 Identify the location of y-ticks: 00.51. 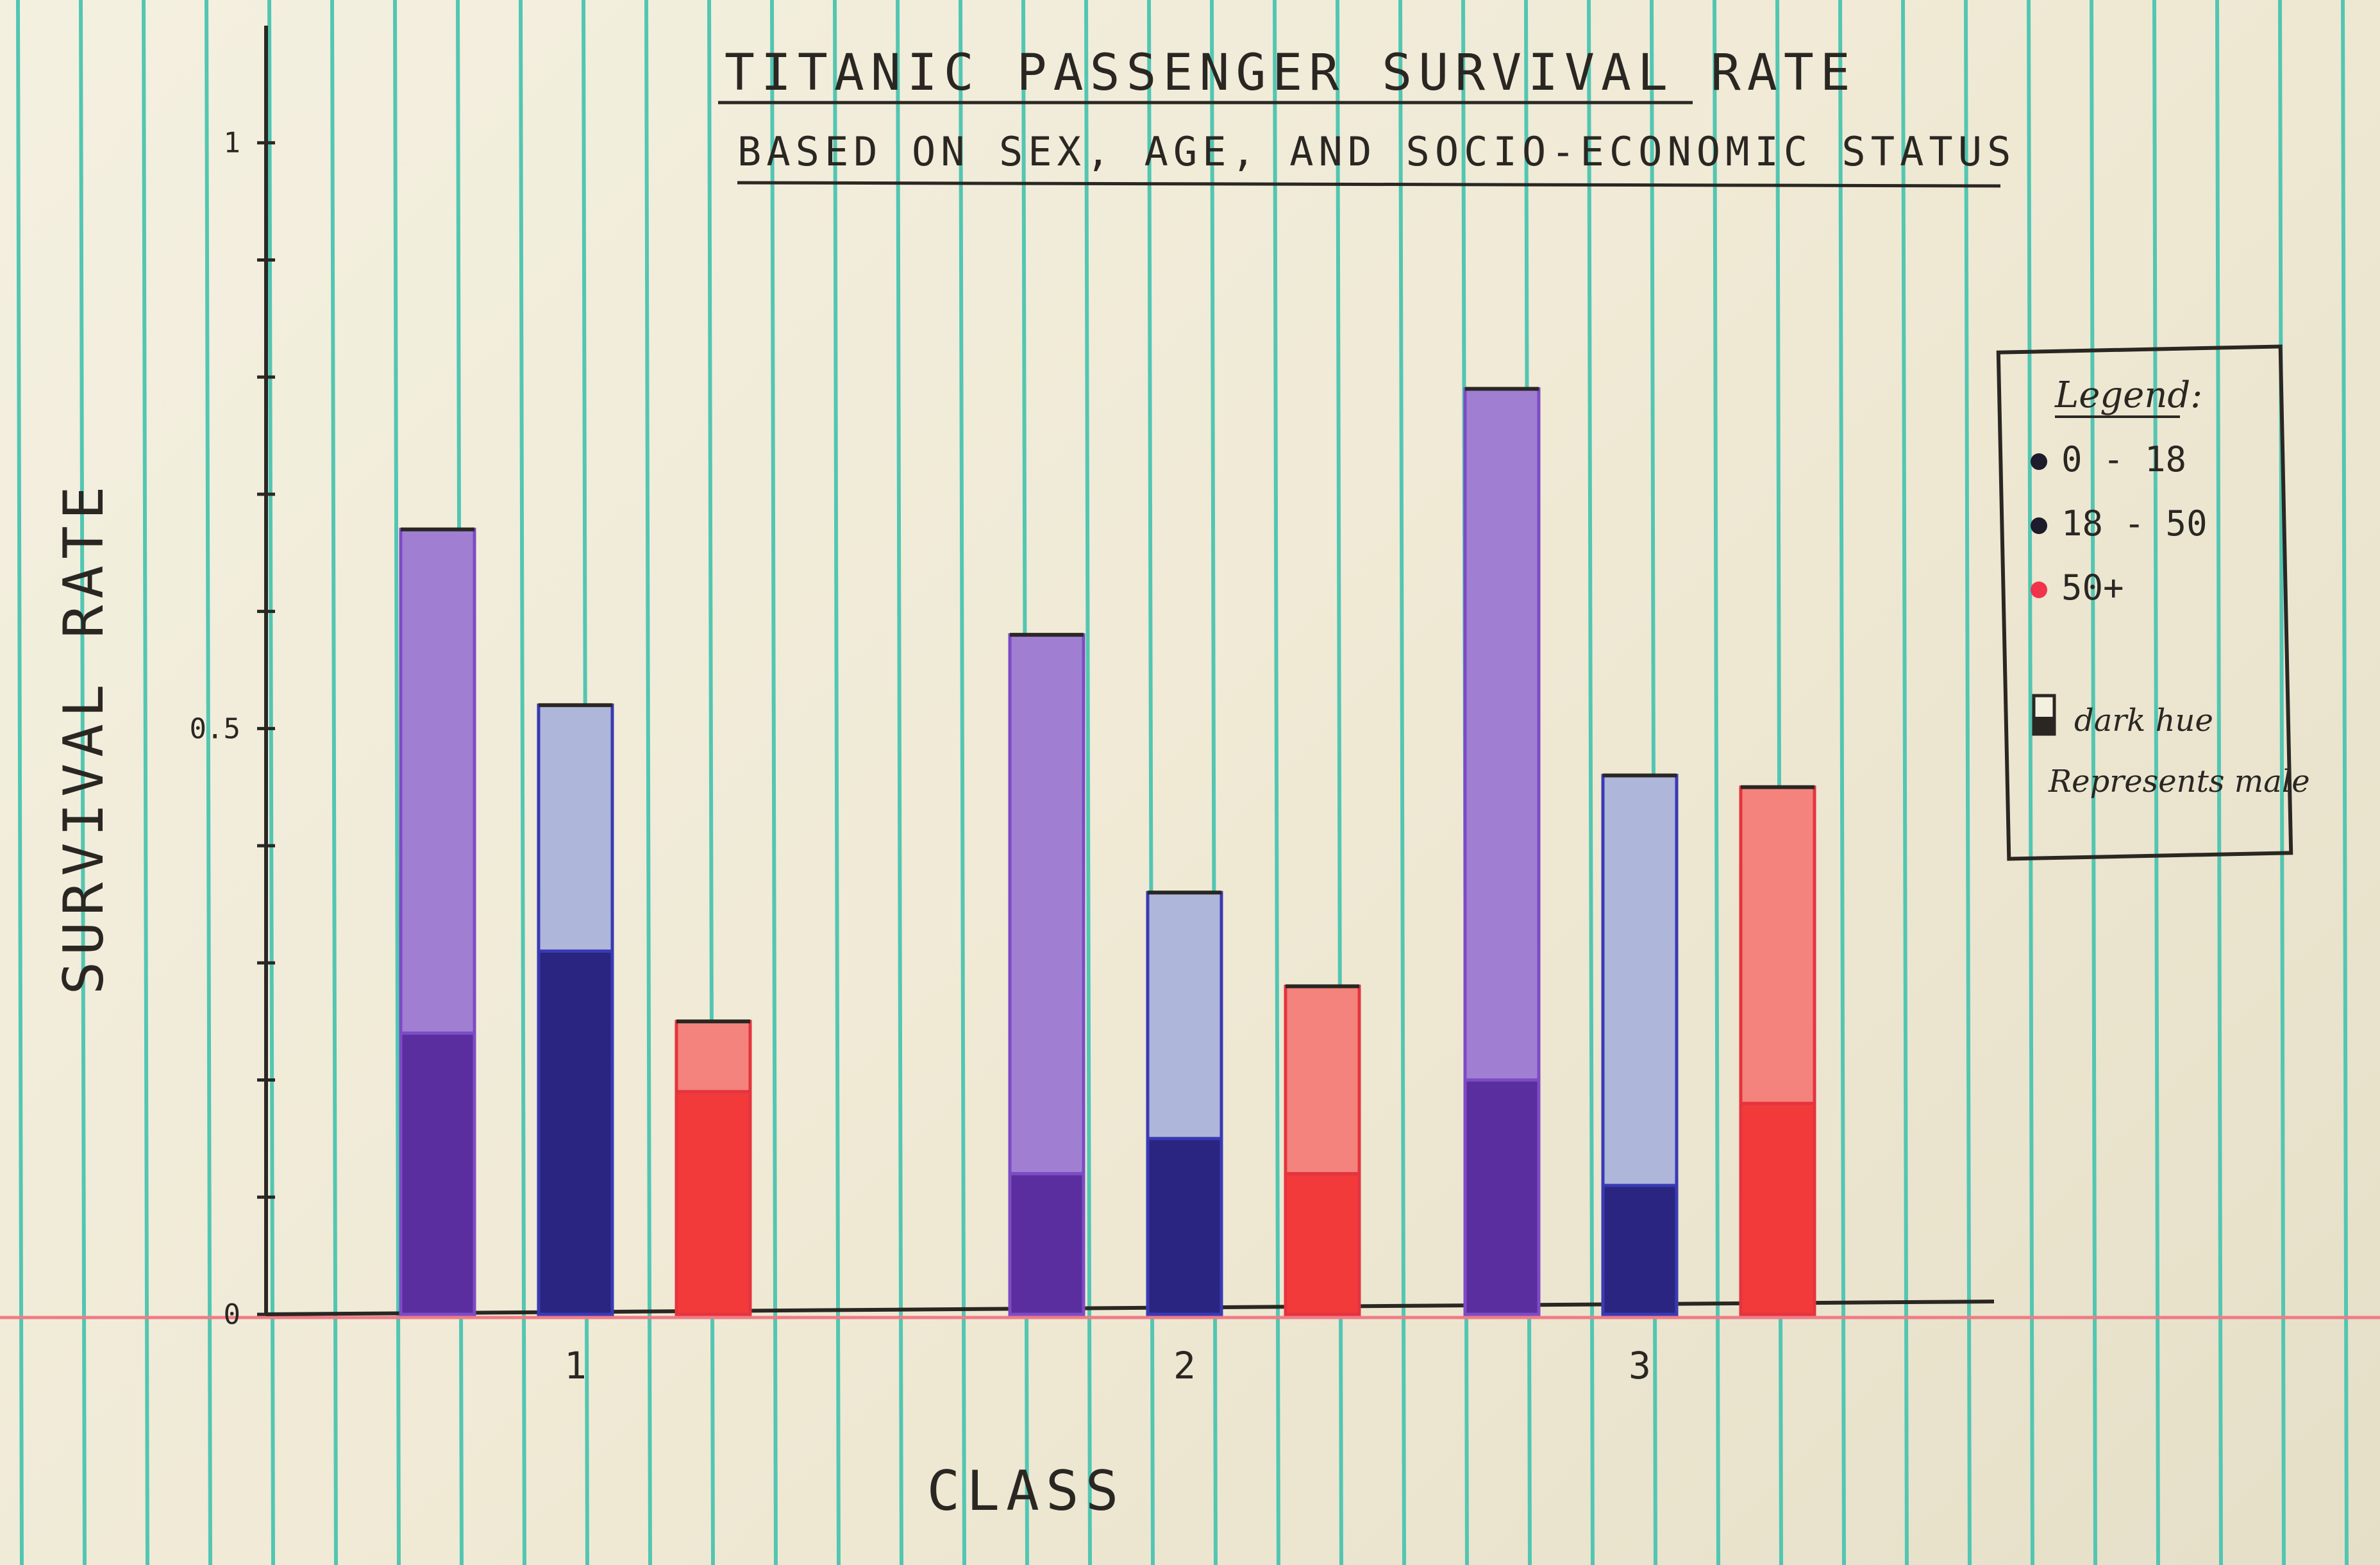
(233, 729).